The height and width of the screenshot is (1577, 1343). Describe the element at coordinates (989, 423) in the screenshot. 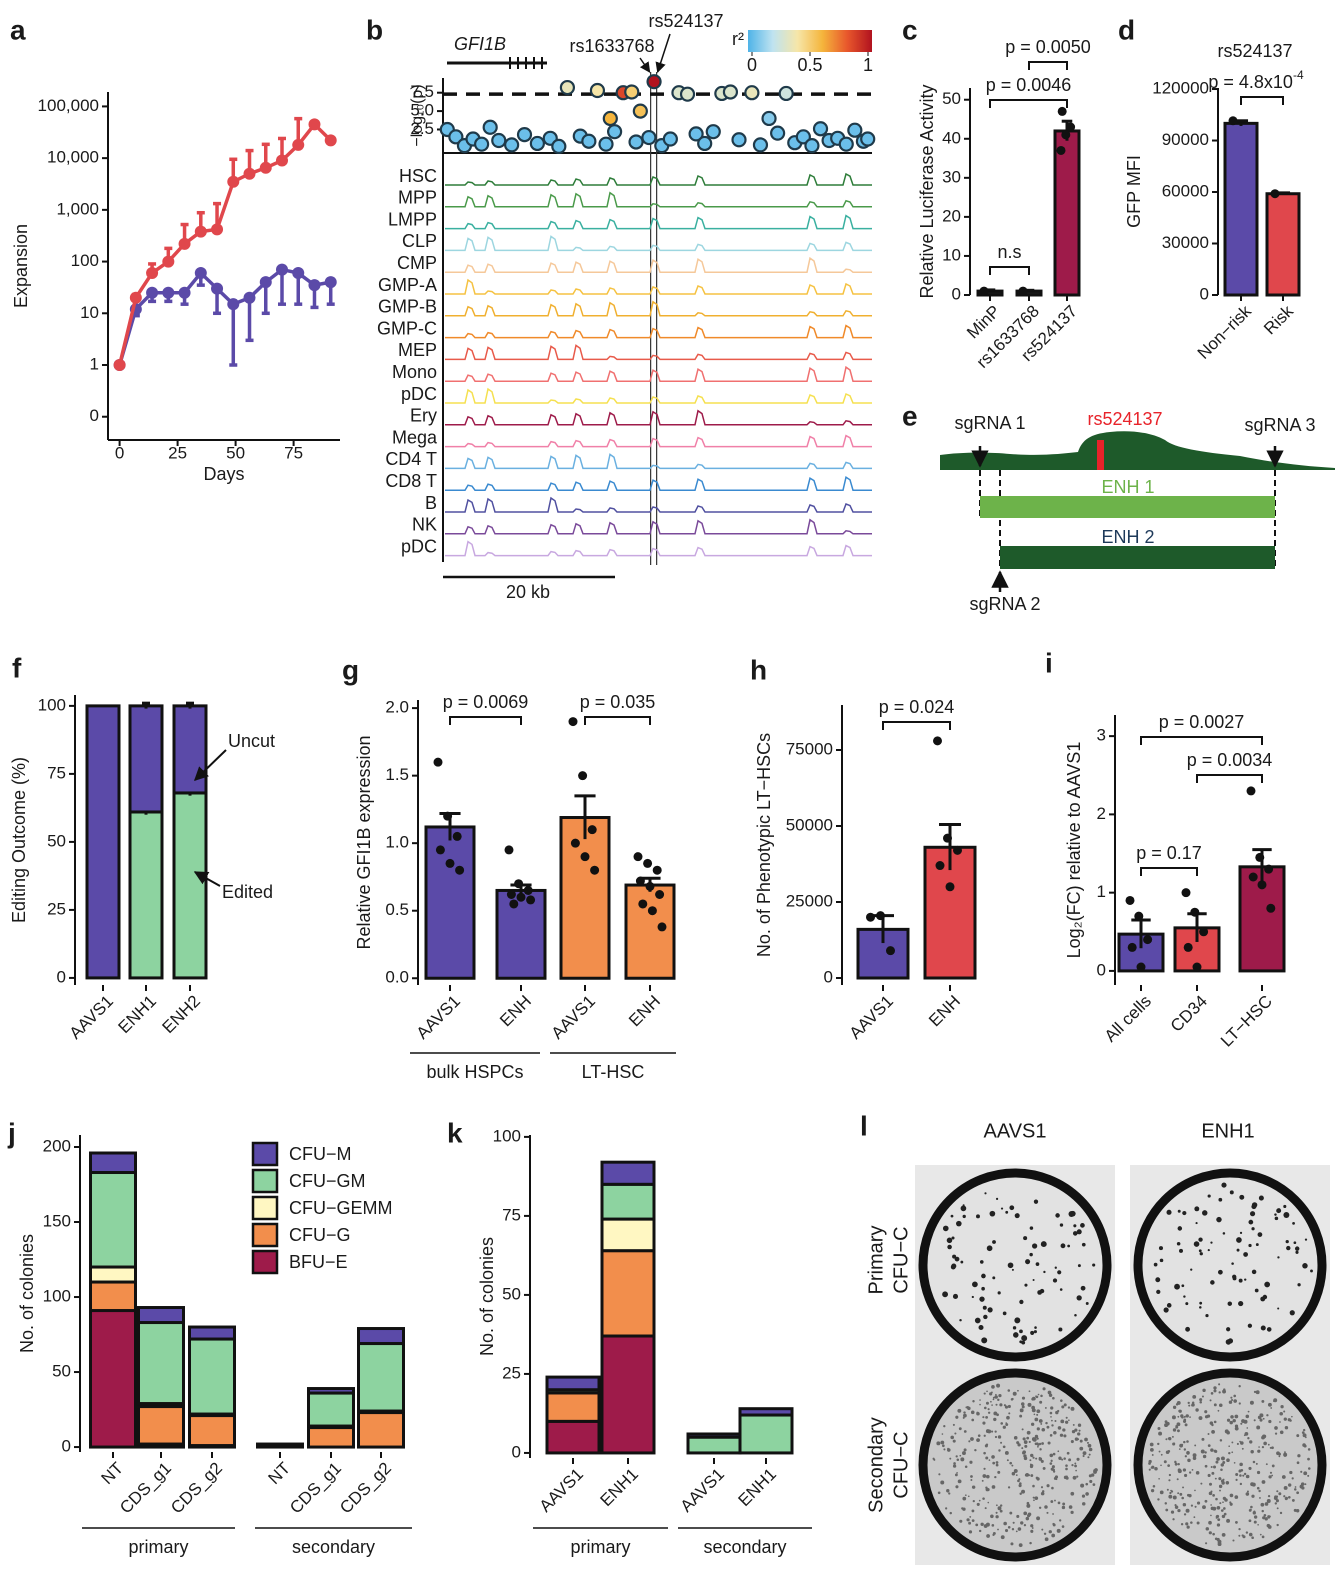

I see `sgrna-label: sgRNA 1` at that location.